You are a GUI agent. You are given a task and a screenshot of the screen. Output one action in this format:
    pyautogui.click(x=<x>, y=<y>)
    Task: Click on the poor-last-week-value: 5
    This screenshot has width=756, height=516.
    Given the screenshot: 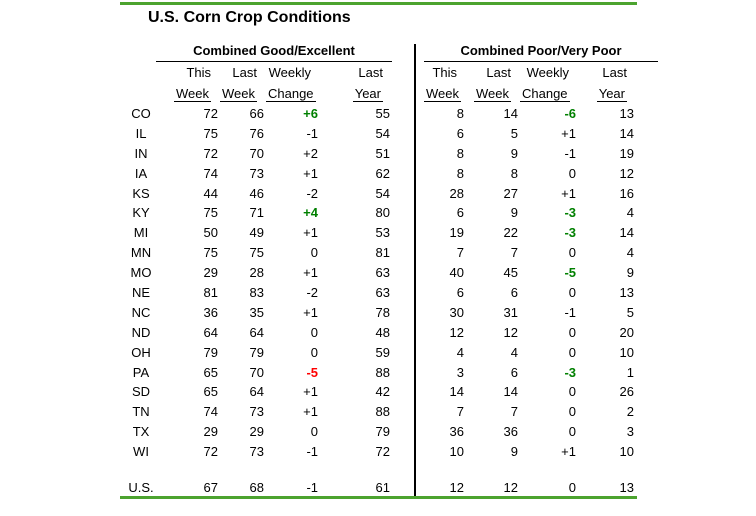 What is the action you would take?
    pyautogui.click(x=514, y=133)
    